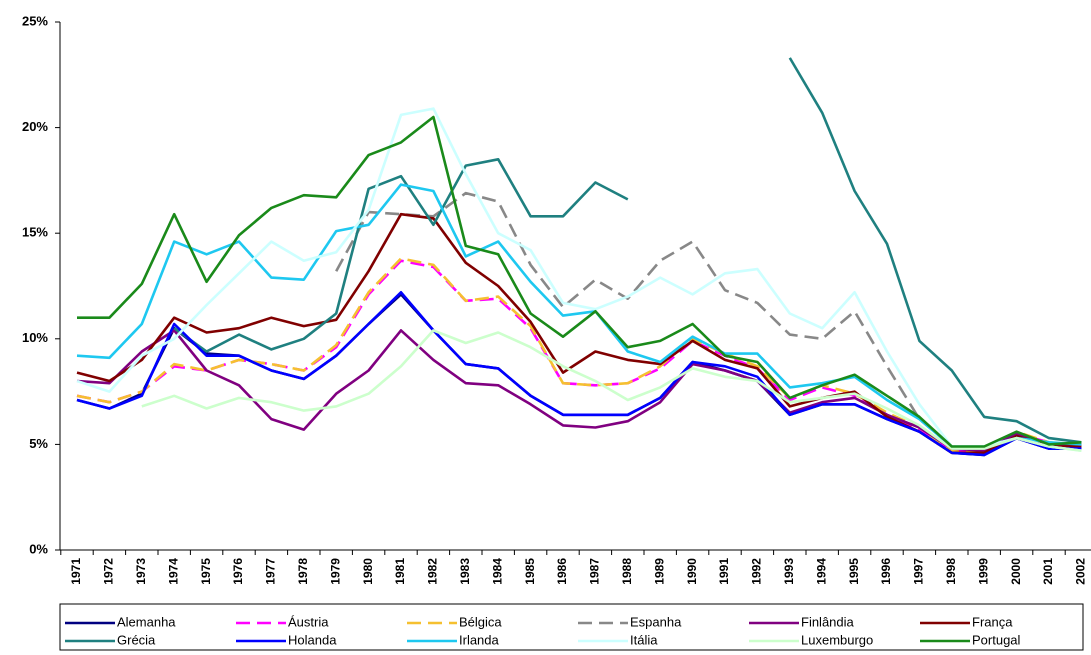 Image resolution: width=1091 pixels, height=655 pixels. I want to click on x-tick-label: 1983, so click(465, 571).